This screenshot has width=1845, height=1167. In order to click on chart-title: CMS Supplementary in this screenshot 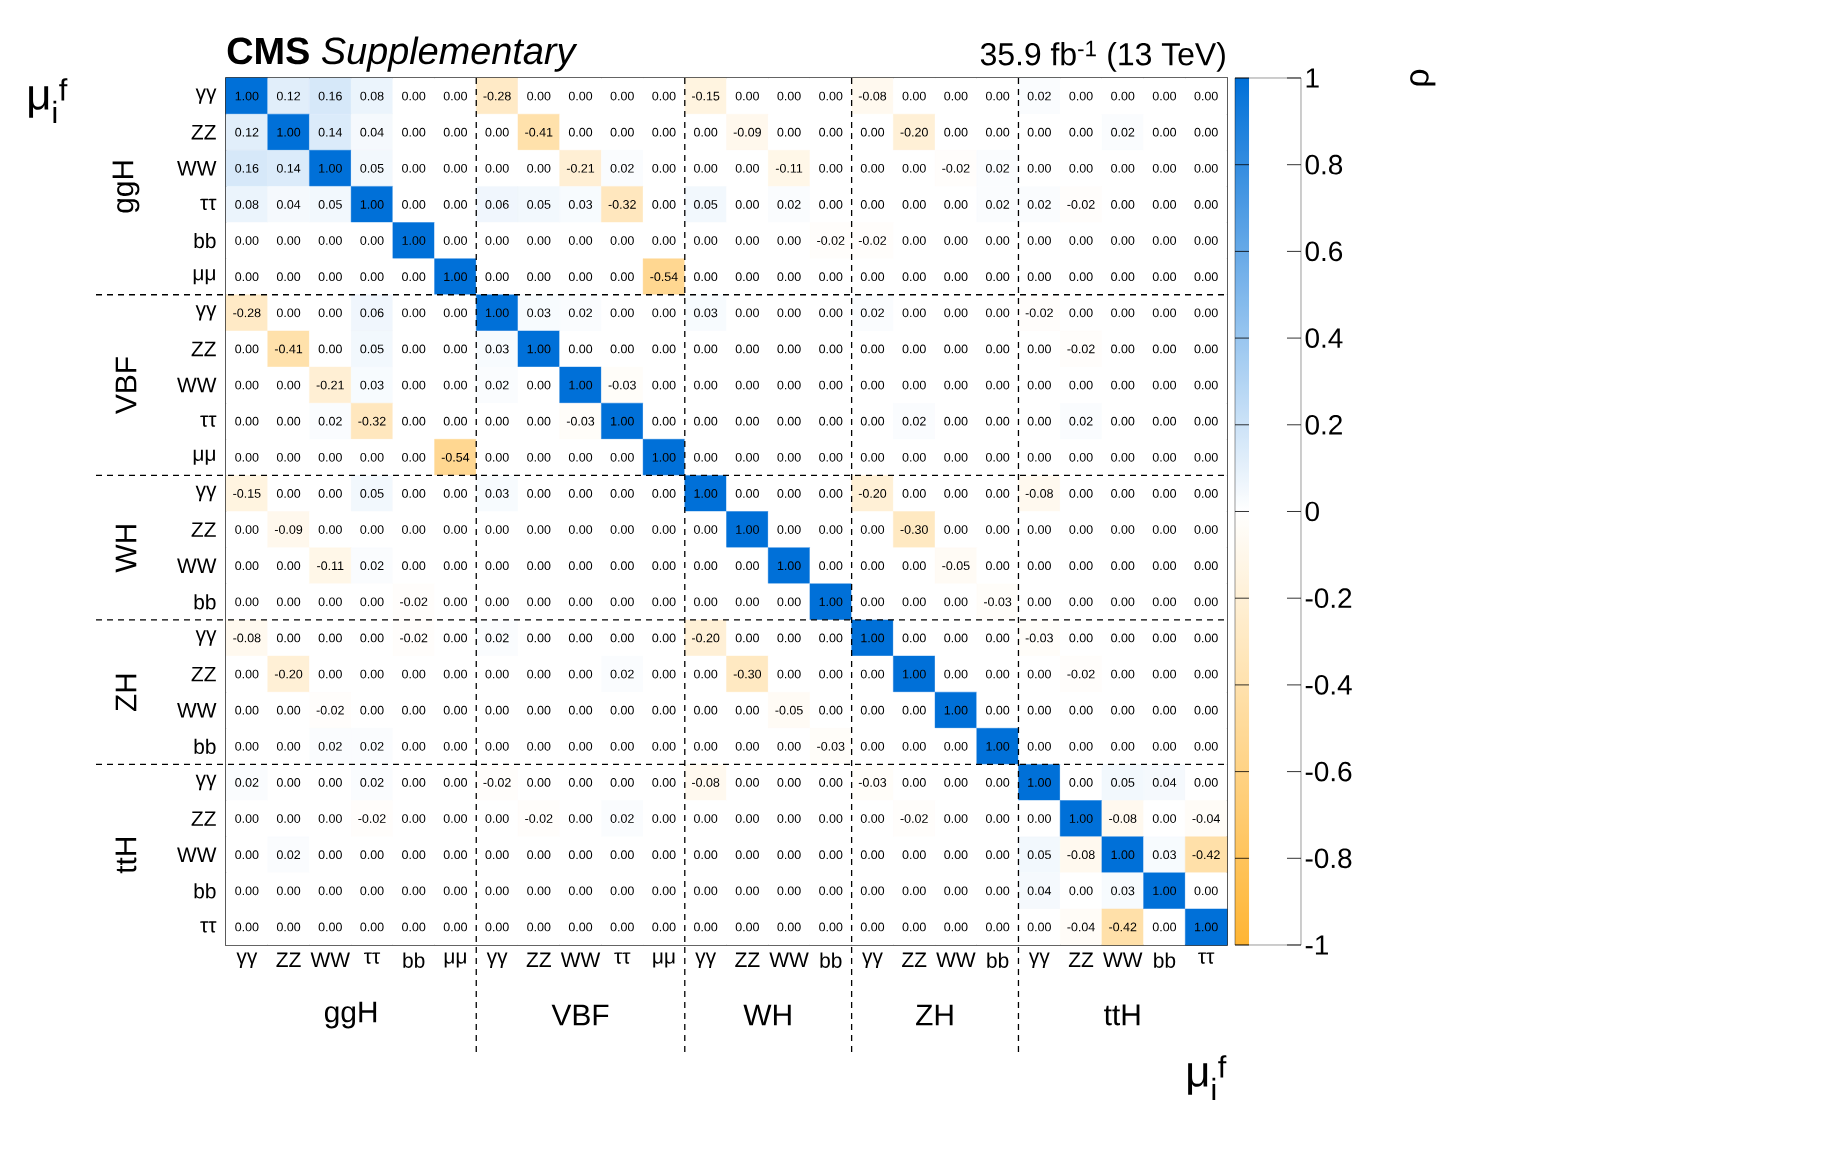, I will do `click(402, 54)`.